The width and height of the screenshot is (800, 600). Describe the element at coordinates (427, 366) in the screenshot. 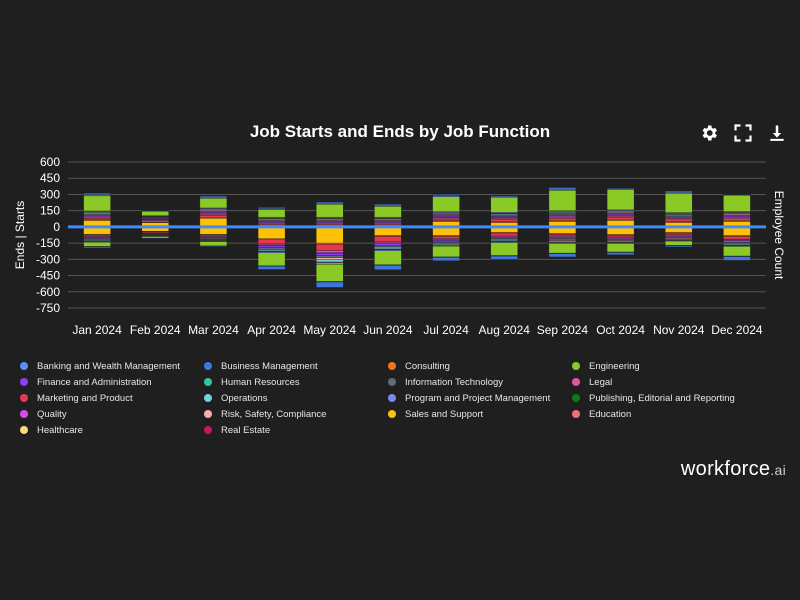

I see `legend-label: Consulting` at that location.